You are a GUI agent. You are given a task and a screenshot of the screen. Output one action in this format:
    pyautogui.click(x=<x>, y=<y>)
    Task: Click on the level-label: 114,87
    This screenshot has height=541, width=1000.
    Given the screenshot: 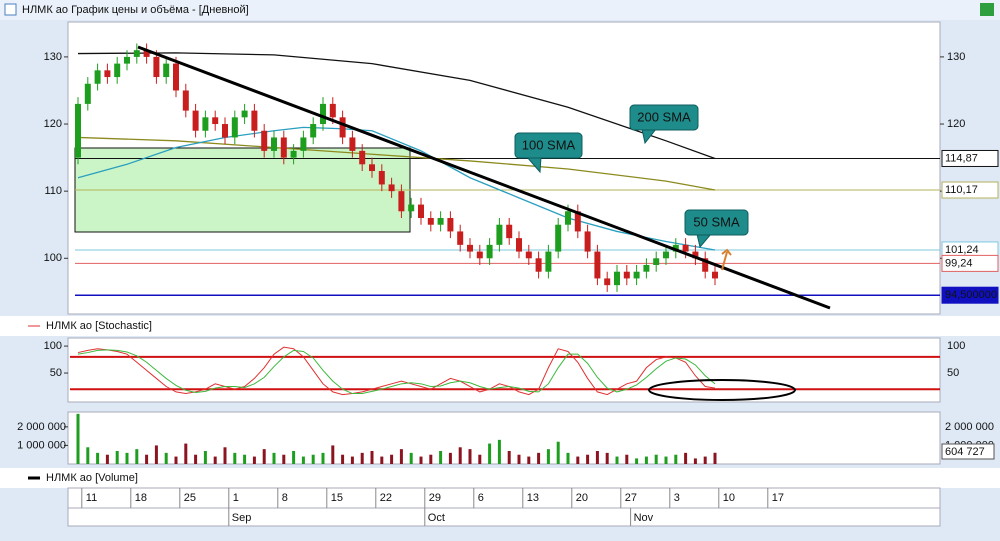 What is the action you would take?
    pyautogui.click(x=961, y=158)
    